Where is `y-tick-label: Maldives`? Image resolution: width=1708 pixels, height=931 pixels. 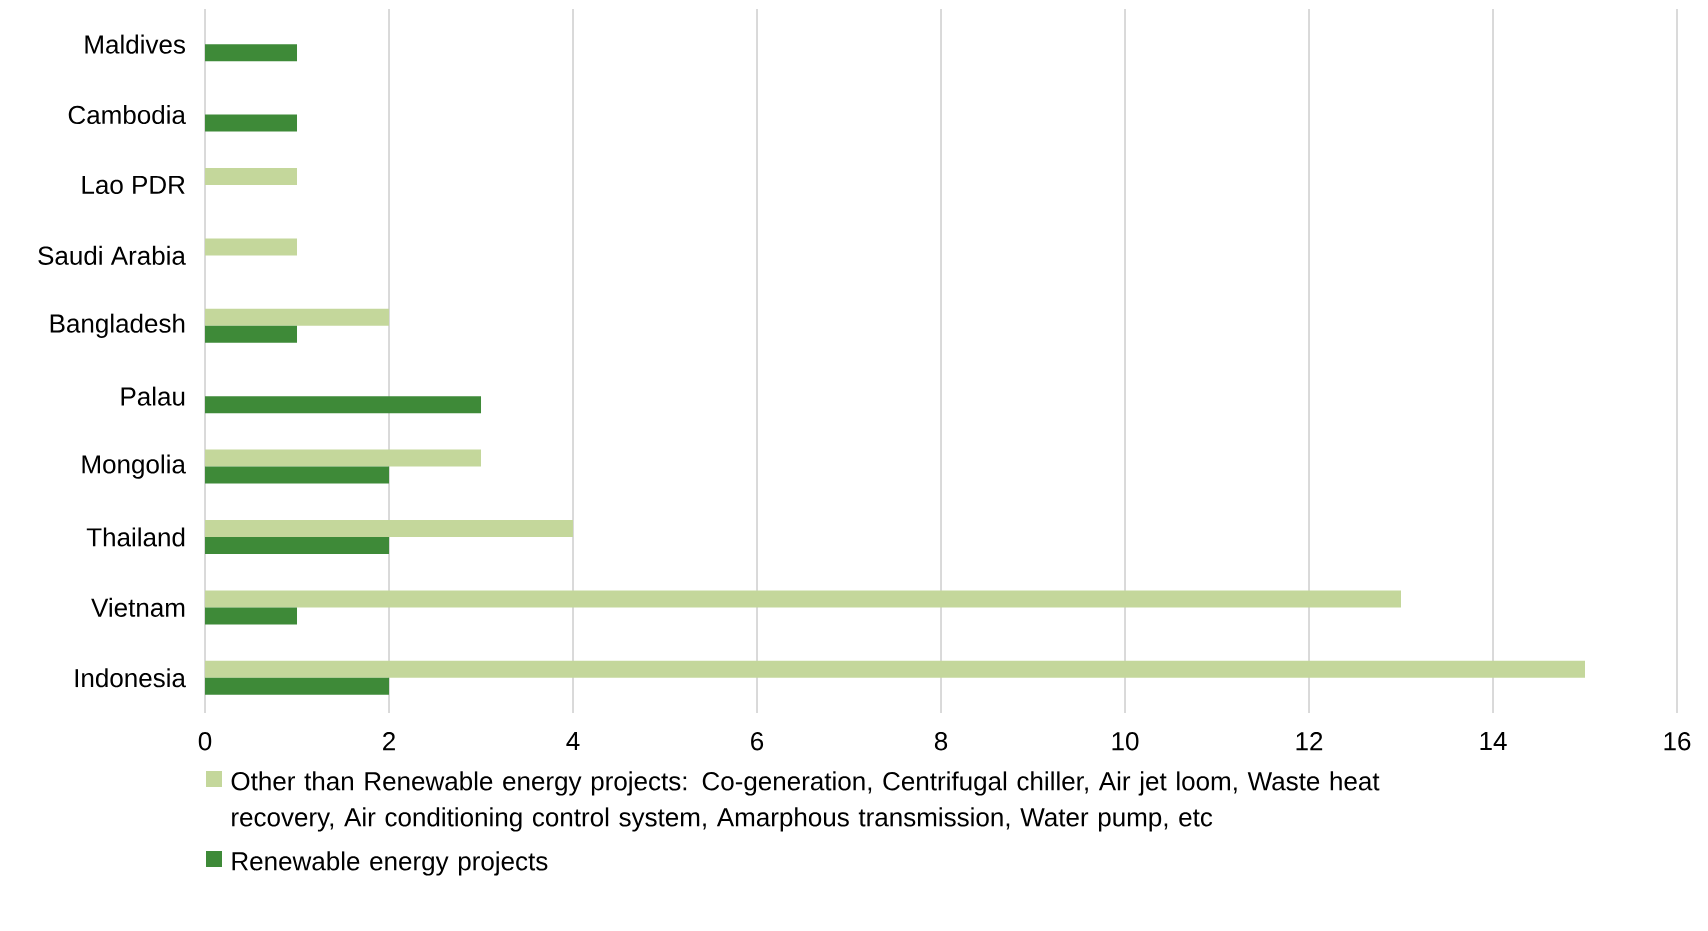 y-tick-label: Maldives is located at coordinates (135, 44).